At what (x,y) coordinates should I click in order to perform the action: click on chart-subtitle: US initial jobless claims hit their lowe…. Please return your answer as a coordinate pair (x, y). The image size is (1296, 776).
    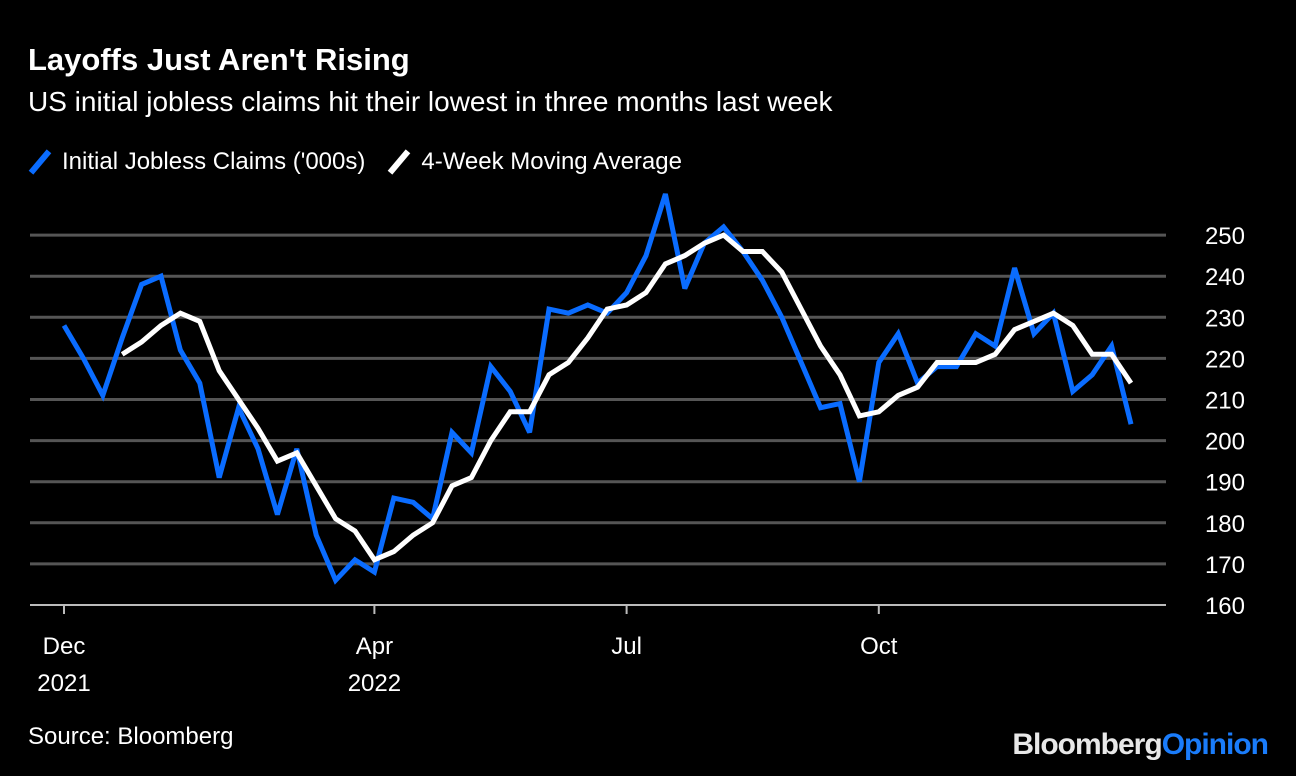
    Looking at the image, I should click on (430, 101).